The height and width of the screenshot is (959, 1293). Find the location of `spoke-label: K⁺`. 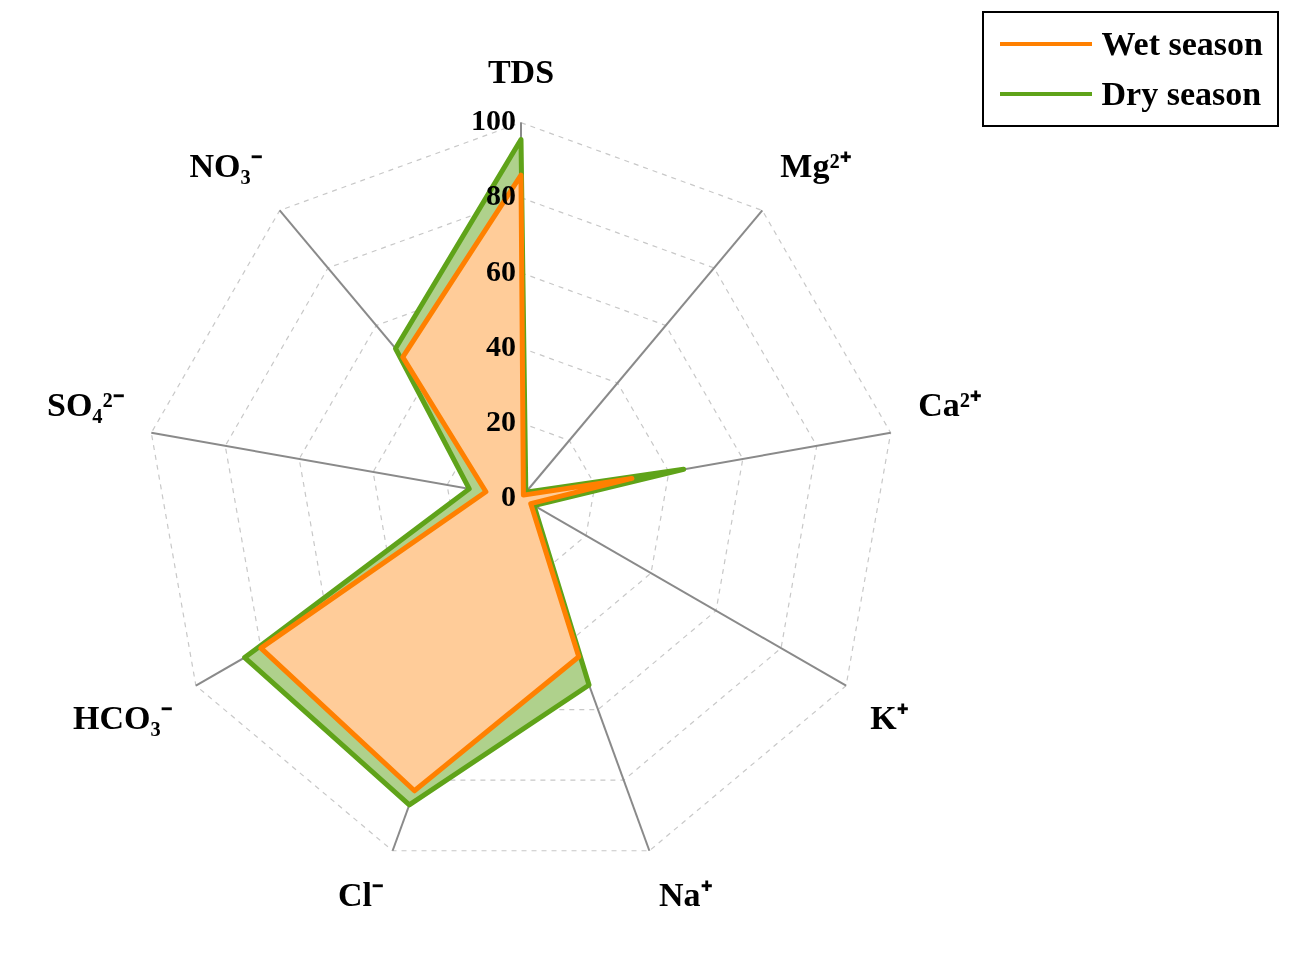

spoke-label: K⁺ is located at coordinates (889, 717).